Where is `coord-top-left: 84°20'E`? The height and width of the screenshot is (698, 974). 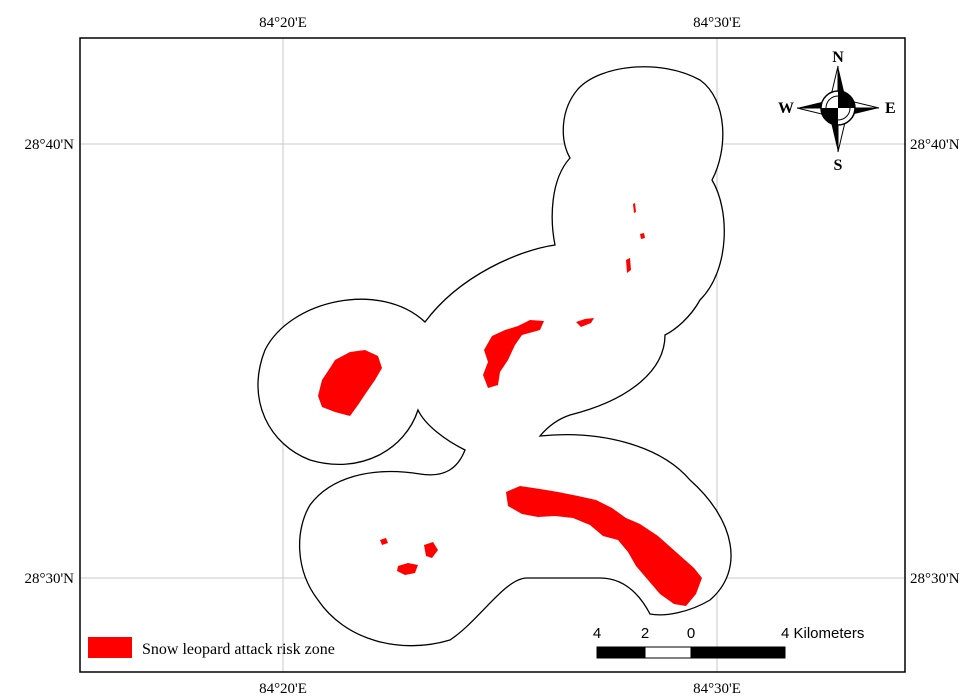 coord-top-left: 84°20'E is located at coordinates (283, 23).